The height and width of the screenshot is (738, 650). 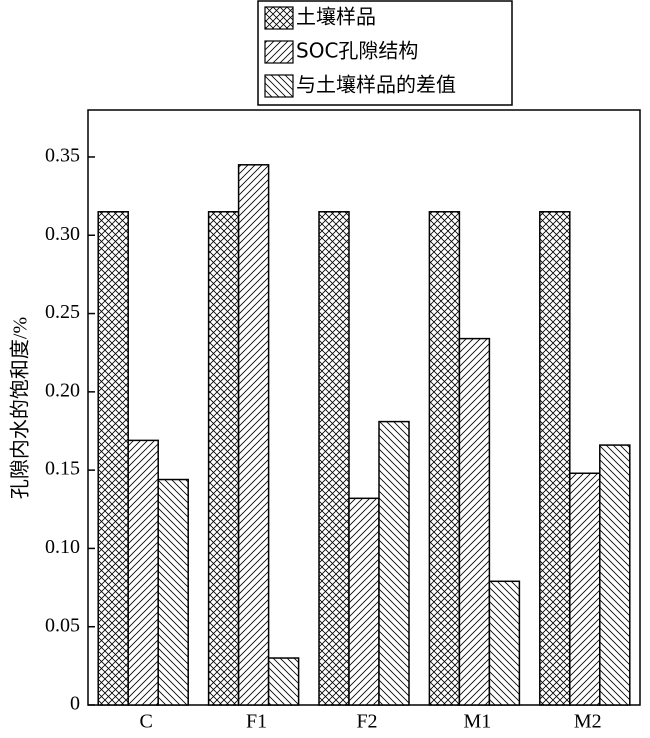 I want to click on x-tick-label: C, so click(x=146, y=722).